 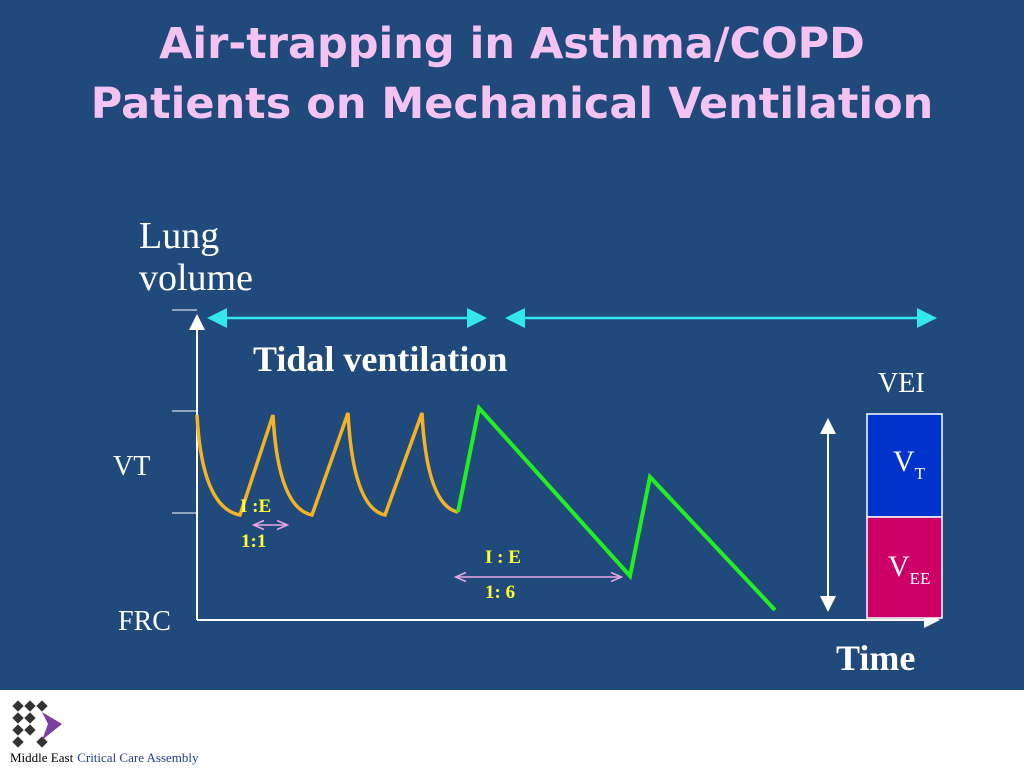 I want to click on level-label: VT, so click(x=131, y=466).